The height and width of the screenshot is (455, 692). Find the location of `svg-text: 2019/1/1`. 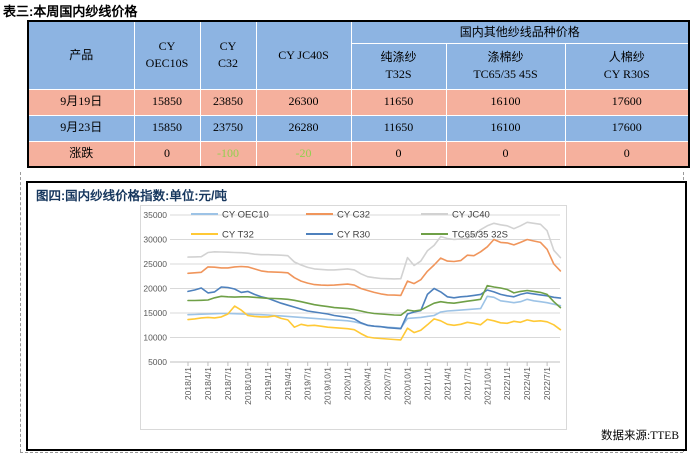

svg-text: 2019/1/1 is located at coordinates (268, 383).